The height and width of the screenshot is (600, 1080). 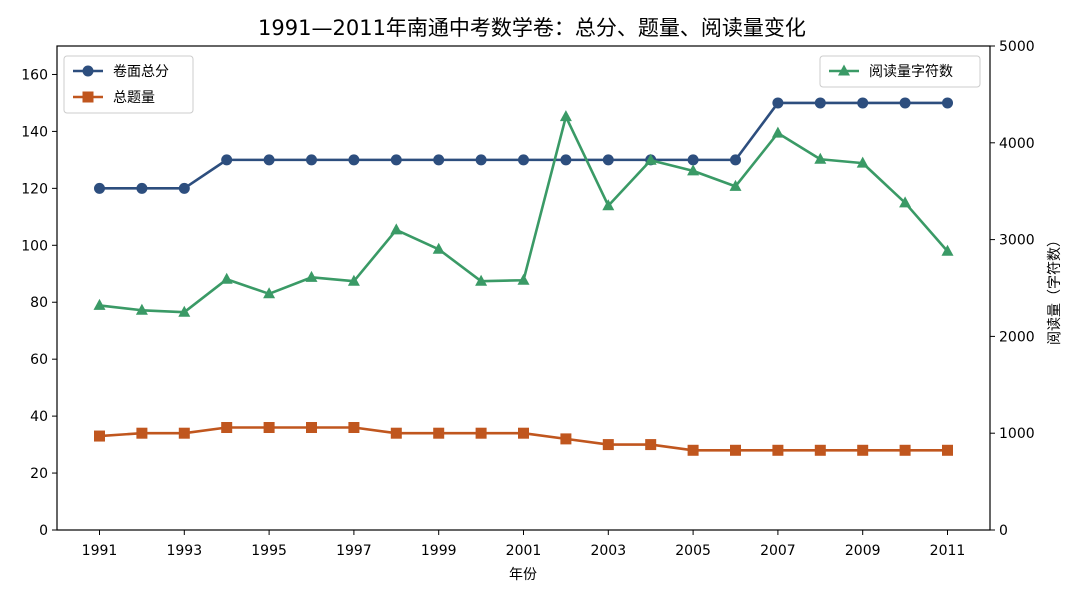 What do you see at coordinates (1017, 144) in the screenshot?
I see `right-y-tick-label: 4000` at bounding box center [1017, 144].